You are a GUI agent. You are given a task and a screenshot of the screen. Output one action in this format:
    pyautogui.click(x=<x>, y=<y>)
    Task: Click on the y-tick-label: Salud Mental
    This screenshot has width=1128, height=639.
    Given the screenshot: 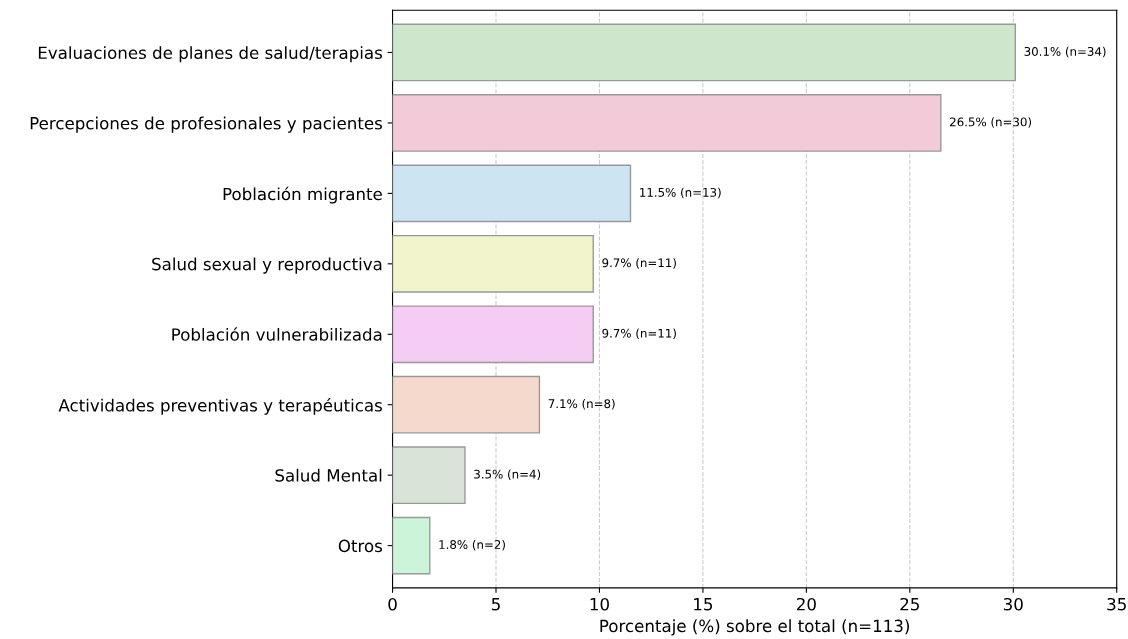 What is the action you would take?
    pyautogui.click(x=328, y=475)
    